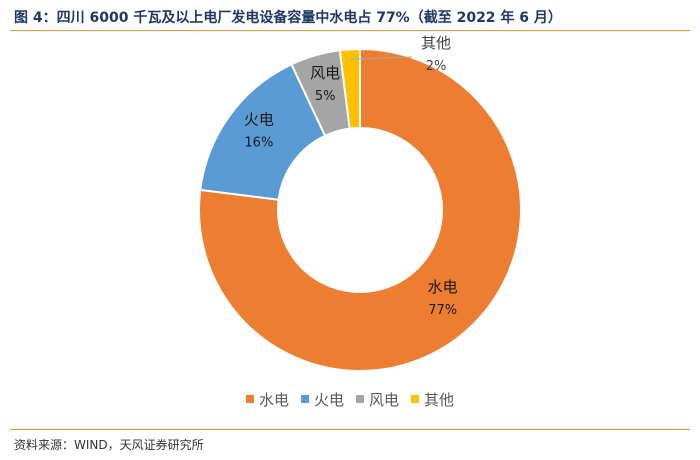 This screenshot has height=460, width=700. I want to click on legend-swatch-other, so click(415, 399).